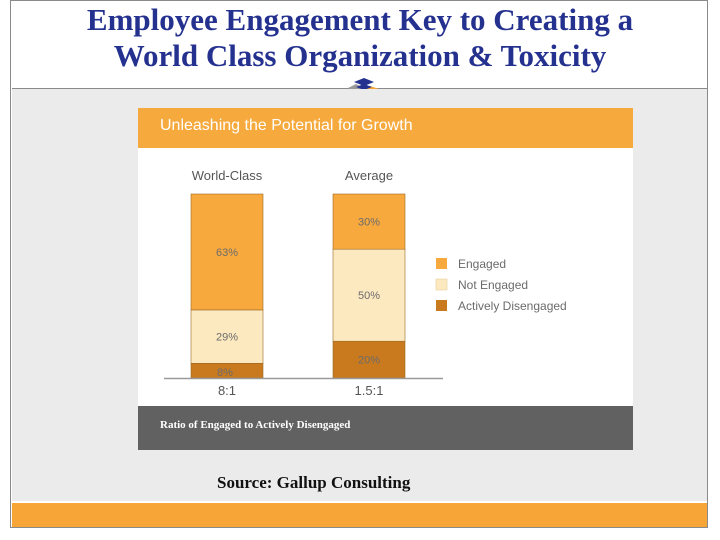 The width and height of the screenshot is (720, 540). I want to click on data-label: 30%, so click(369, 223).